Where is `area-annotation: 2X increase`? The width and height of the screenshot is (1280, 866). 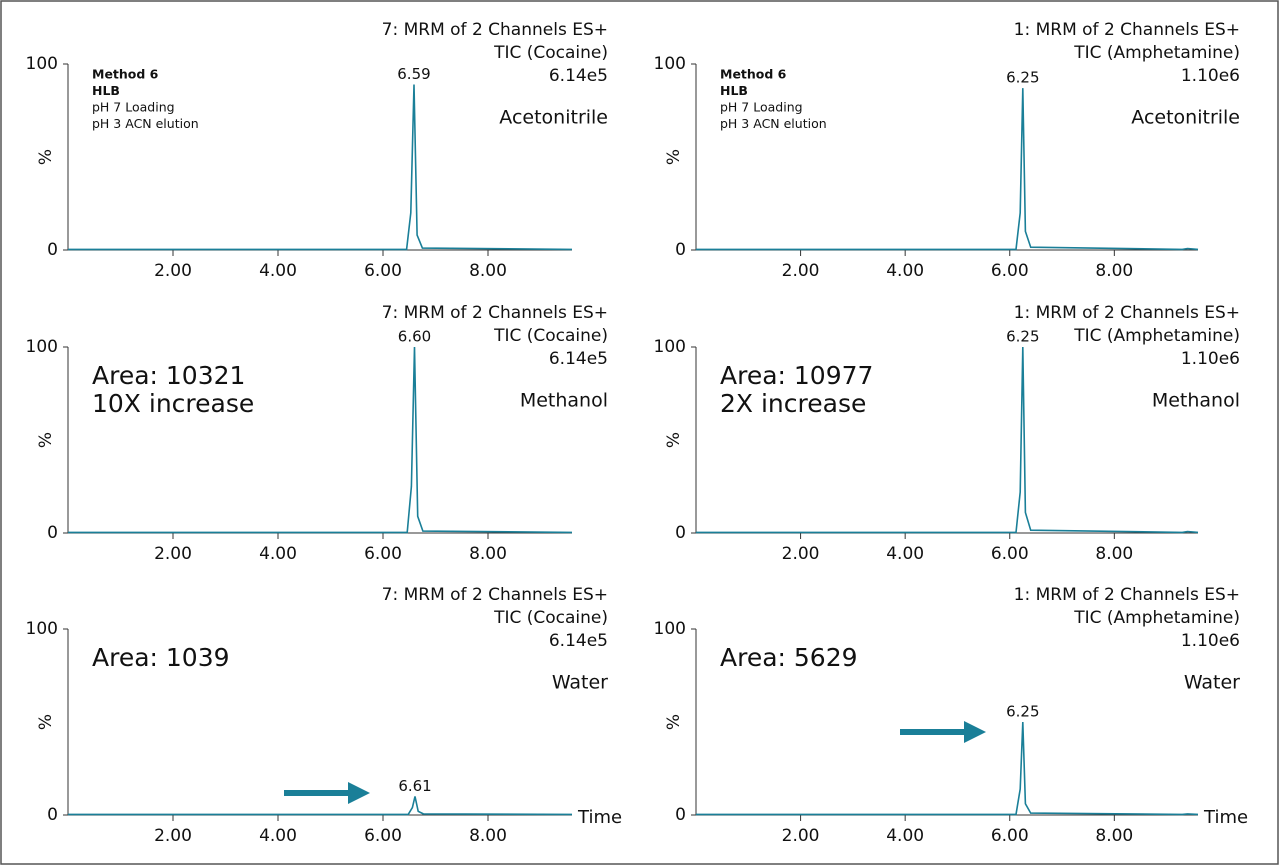 area-annotation: 2X increase is located at coordinates (793, 403).